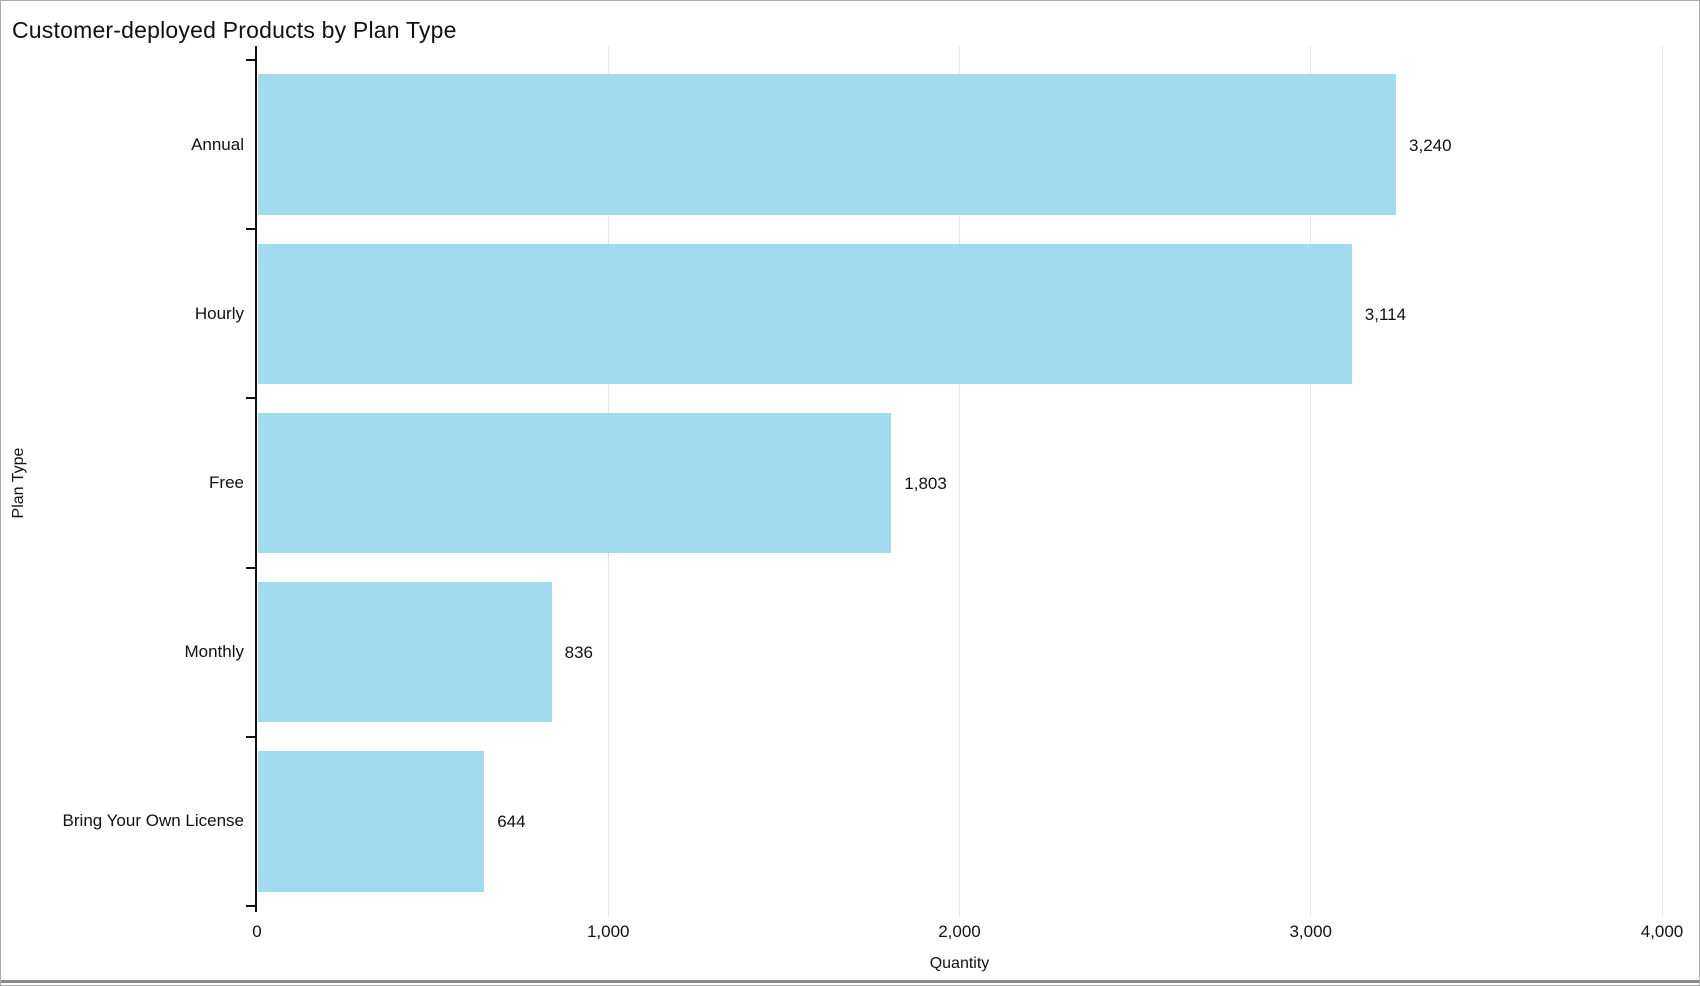 Image resolution: width=1700 pixels, height=986 pixels. Describe the element at coordinates (18, 483) in the screenshot. I see `y-axis-title: Plan Type` at that location.